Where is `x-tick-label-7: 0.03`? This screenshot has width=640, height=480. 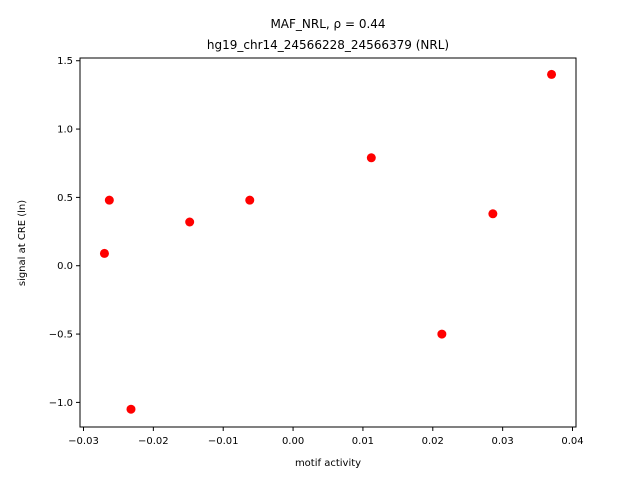
x-tick-label-7: 0.03 is located at coordinates (503, 441).